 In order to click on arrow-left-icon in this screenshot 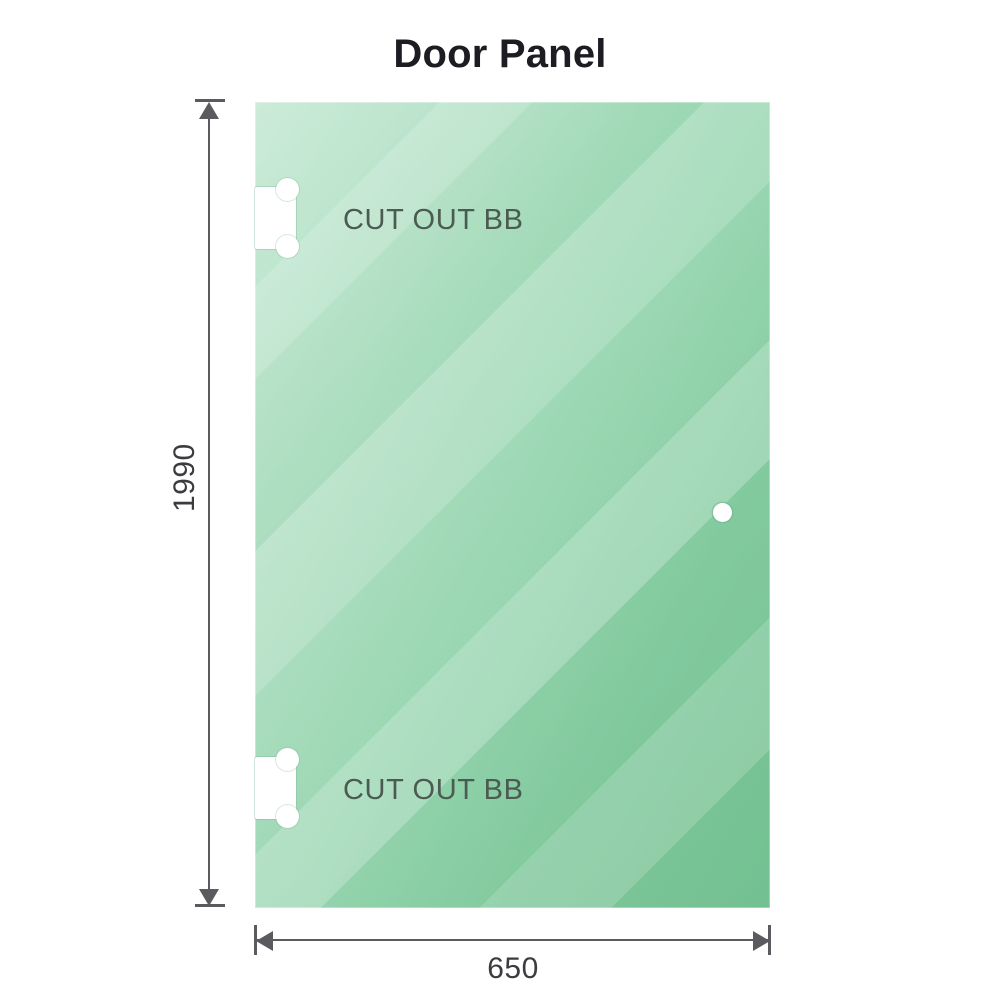, I will do `click(264, 941)`.